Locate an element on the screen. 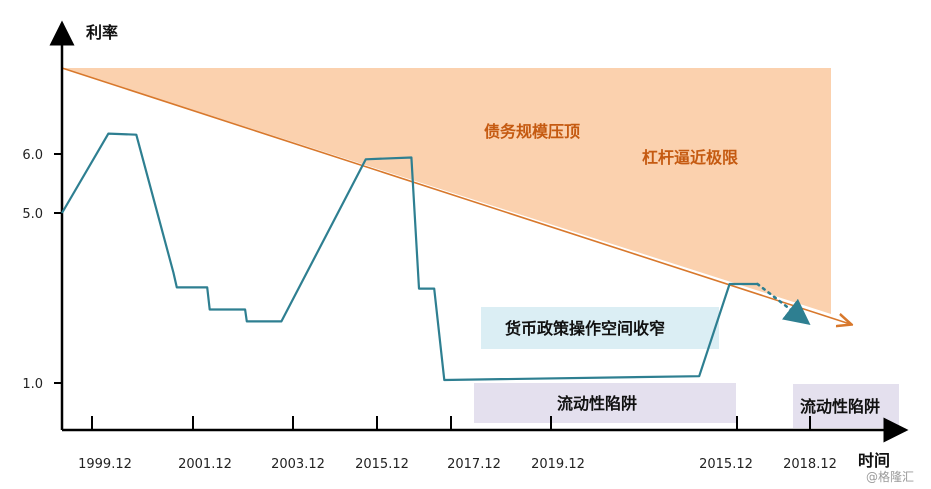 The image size is (931, 489). x-tick-label: 1999.12 is located at coordinates (105, 464).